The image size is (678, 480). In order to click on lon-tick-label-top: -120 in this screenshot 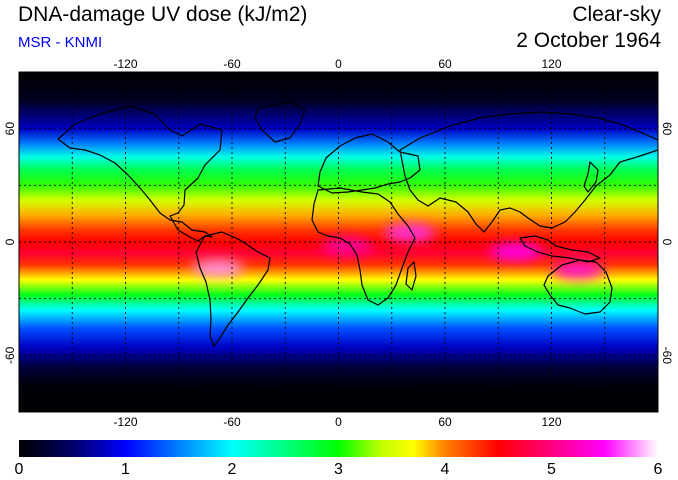, I will do `click(125, 64)`.